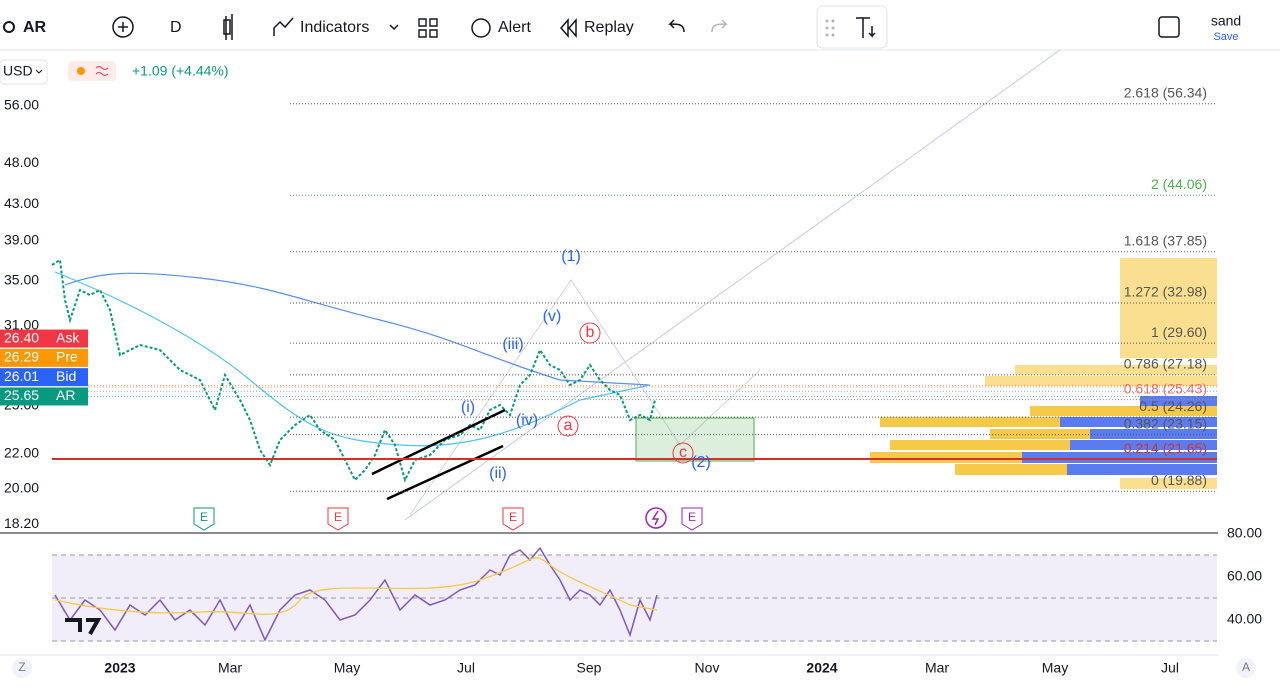  I want to click on wave-label: c, so click(683, 452).